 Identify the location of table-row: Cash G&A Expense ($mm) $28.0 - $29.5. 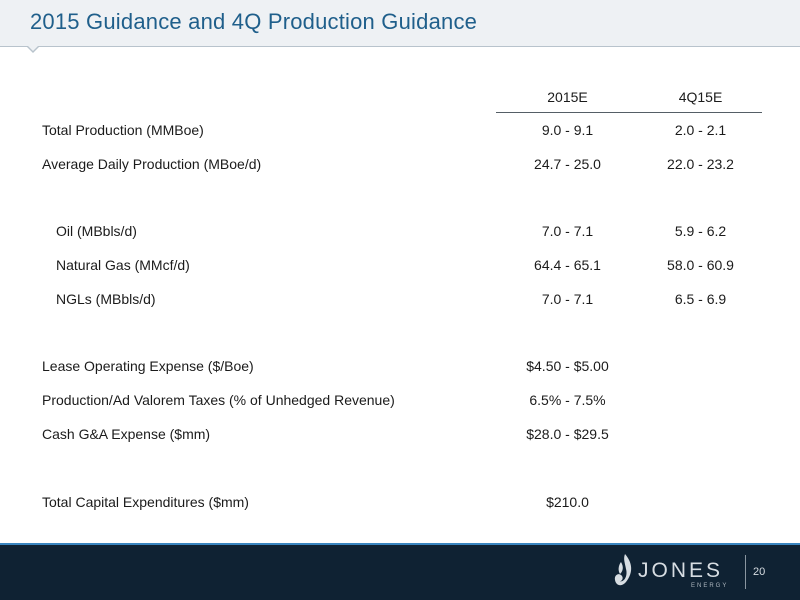
(399, 434).